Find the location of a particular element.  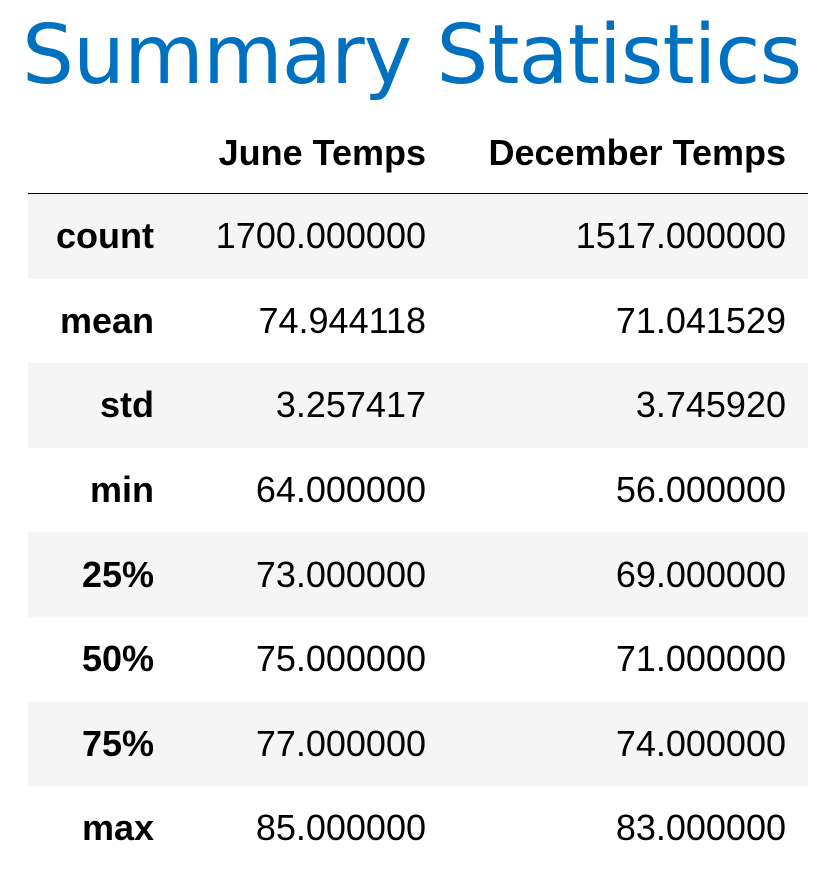

table-row: 25% 73.000000 69.000000 is located at coordinates (418, 574).